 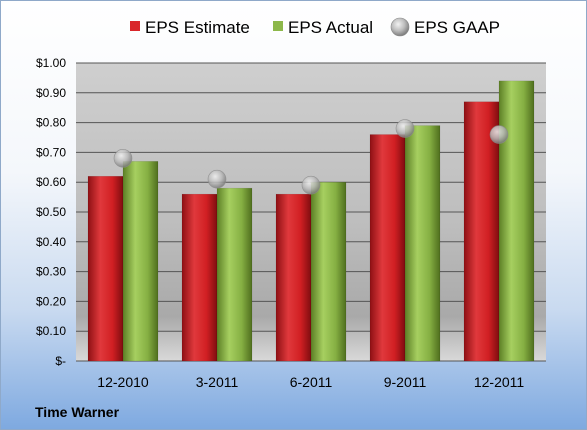 What do you see at coordinates (457, 27) in the screenshot?
I see `legend-label: EPS GAAP` at bounding box center [457, 27].